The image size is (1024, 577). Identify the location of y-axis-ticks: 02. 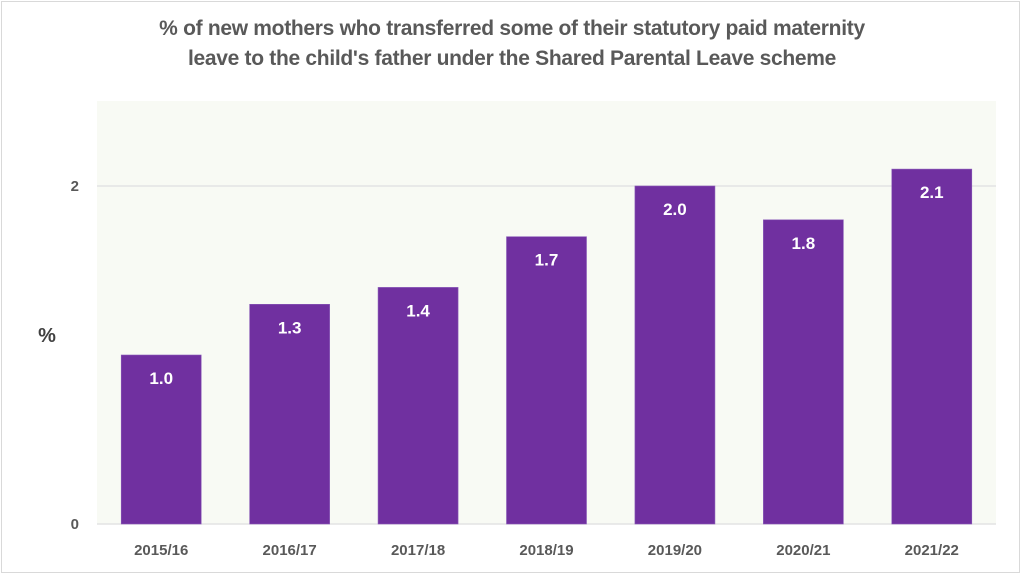
(75, 355).